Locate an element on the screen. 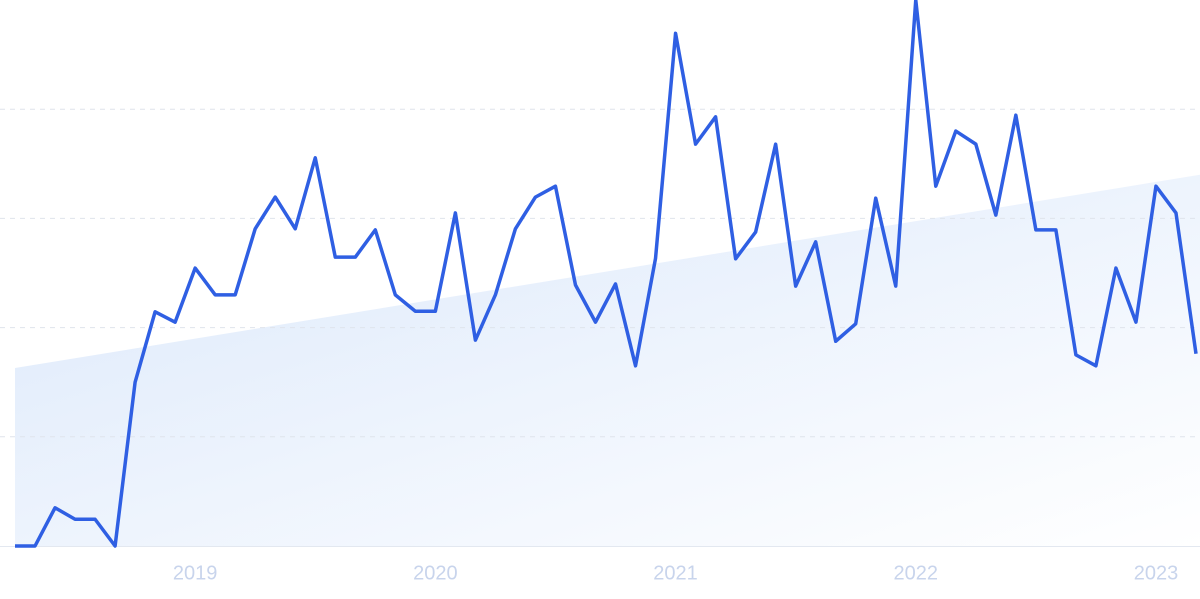 The width and height of the screenshot is (1200, 599). x-tick-label: 2020 is located at coordinates (435, 573).